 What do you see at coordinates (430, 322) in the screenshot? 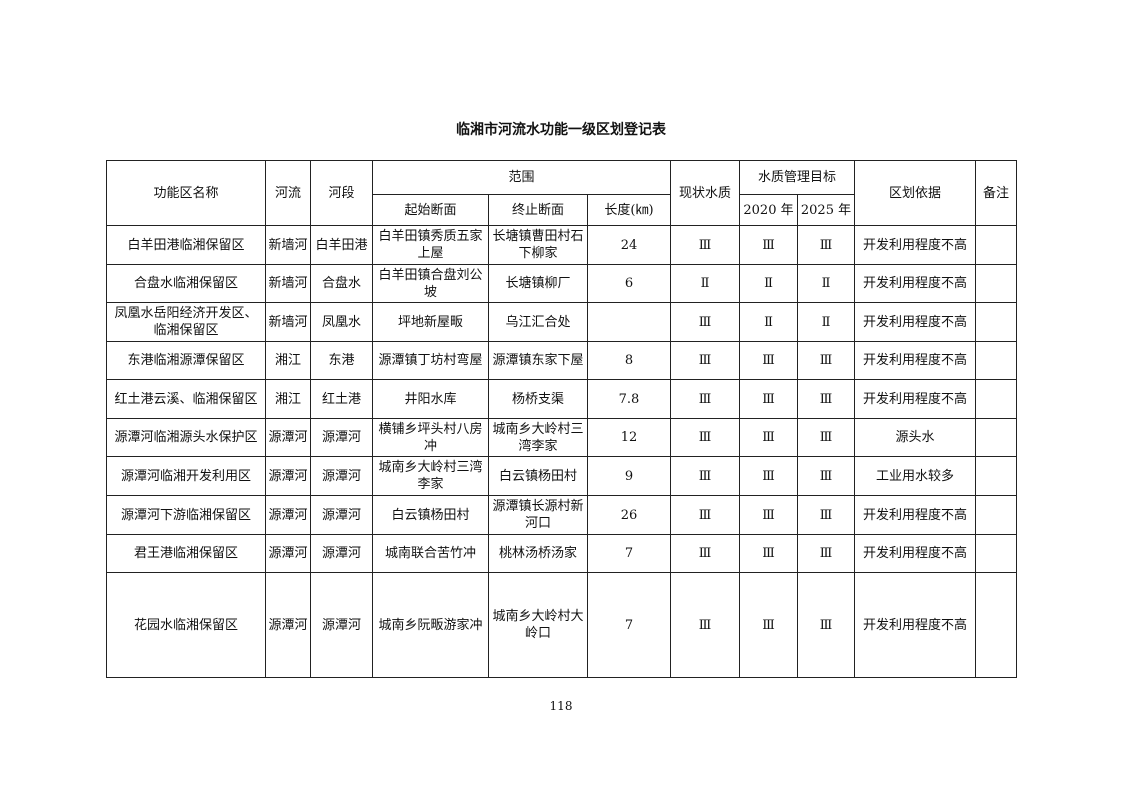
I see `start-section-cell: 坪地新屋畈` at bounding box center [430, 322].